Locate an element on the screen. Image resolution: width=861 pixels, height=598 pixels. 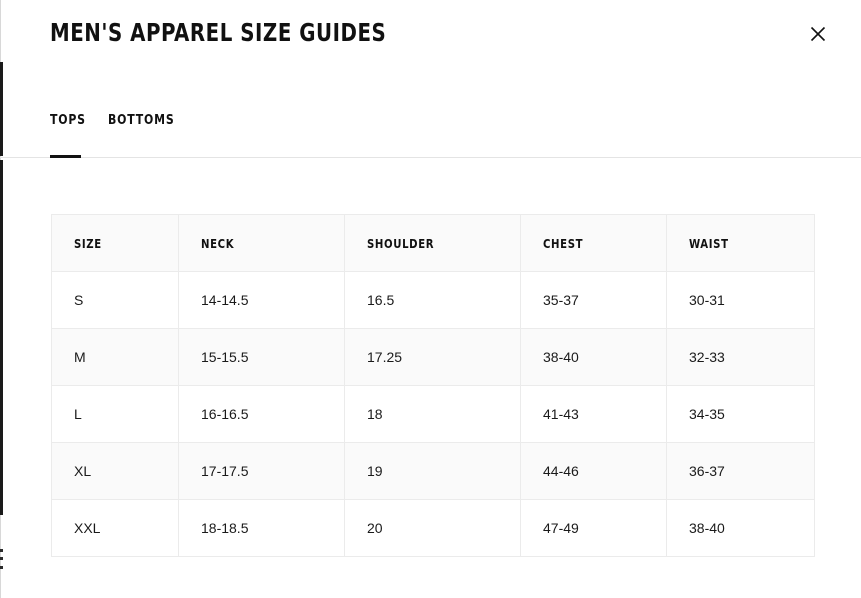
cell-waist: 34-35 is located at coordinates (740, 414).